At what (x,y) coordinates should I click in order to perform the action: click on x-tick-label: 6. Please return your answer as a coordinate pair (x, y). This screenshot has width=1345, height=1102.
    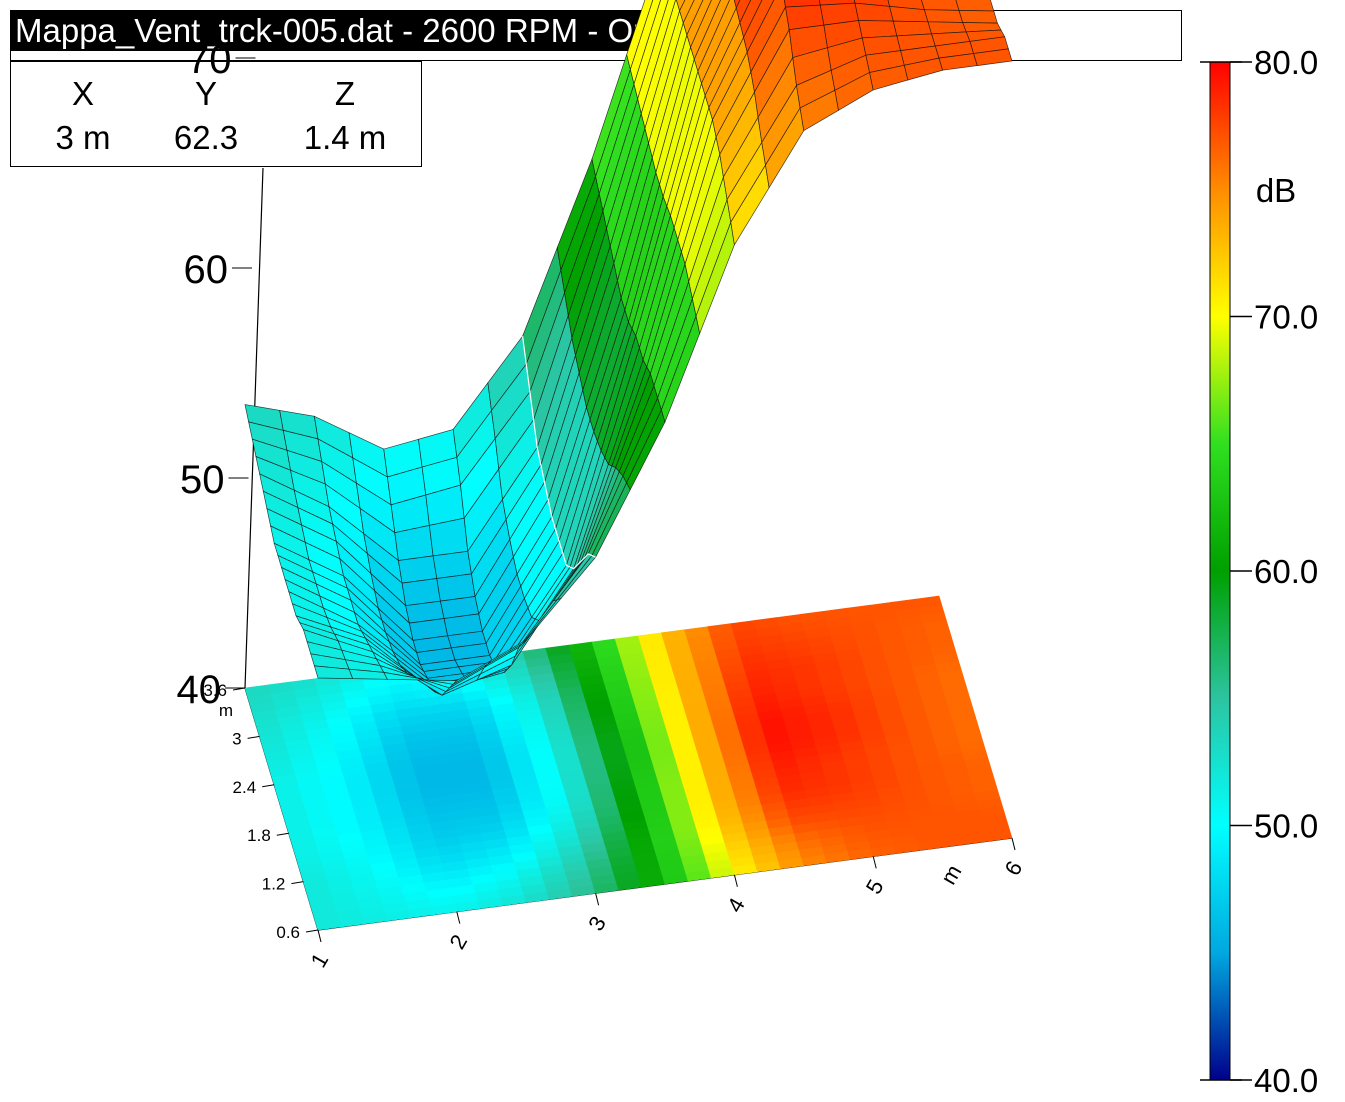
    Looking at the image, I should click on (1014, 868).